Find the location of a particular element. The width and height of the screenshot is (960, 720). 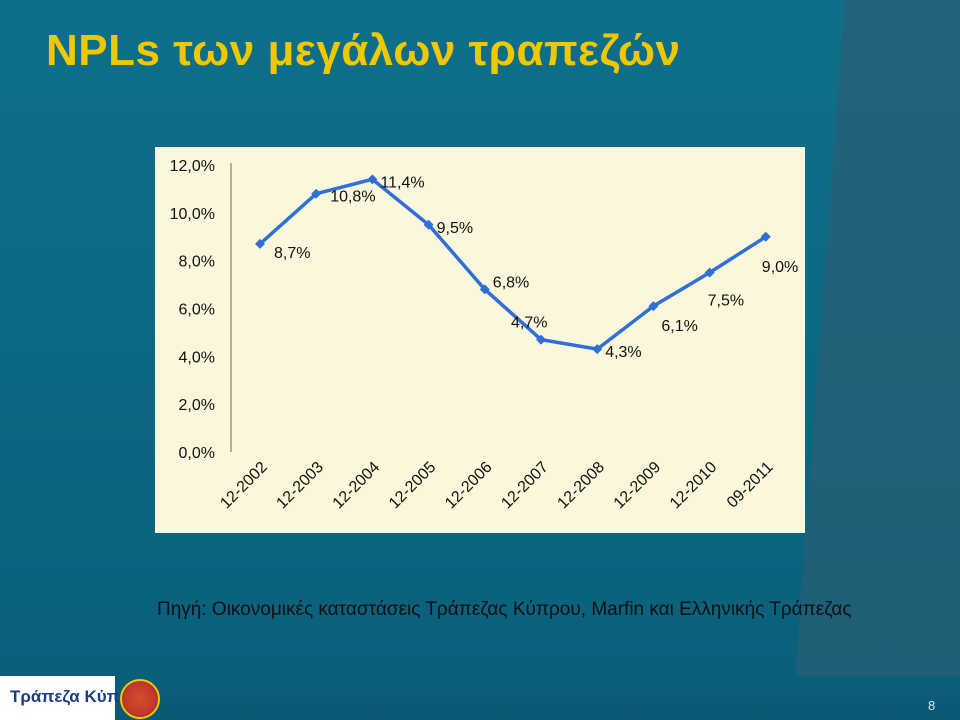

y-tick-label: 8,0% is located at coordinates (197, 262).